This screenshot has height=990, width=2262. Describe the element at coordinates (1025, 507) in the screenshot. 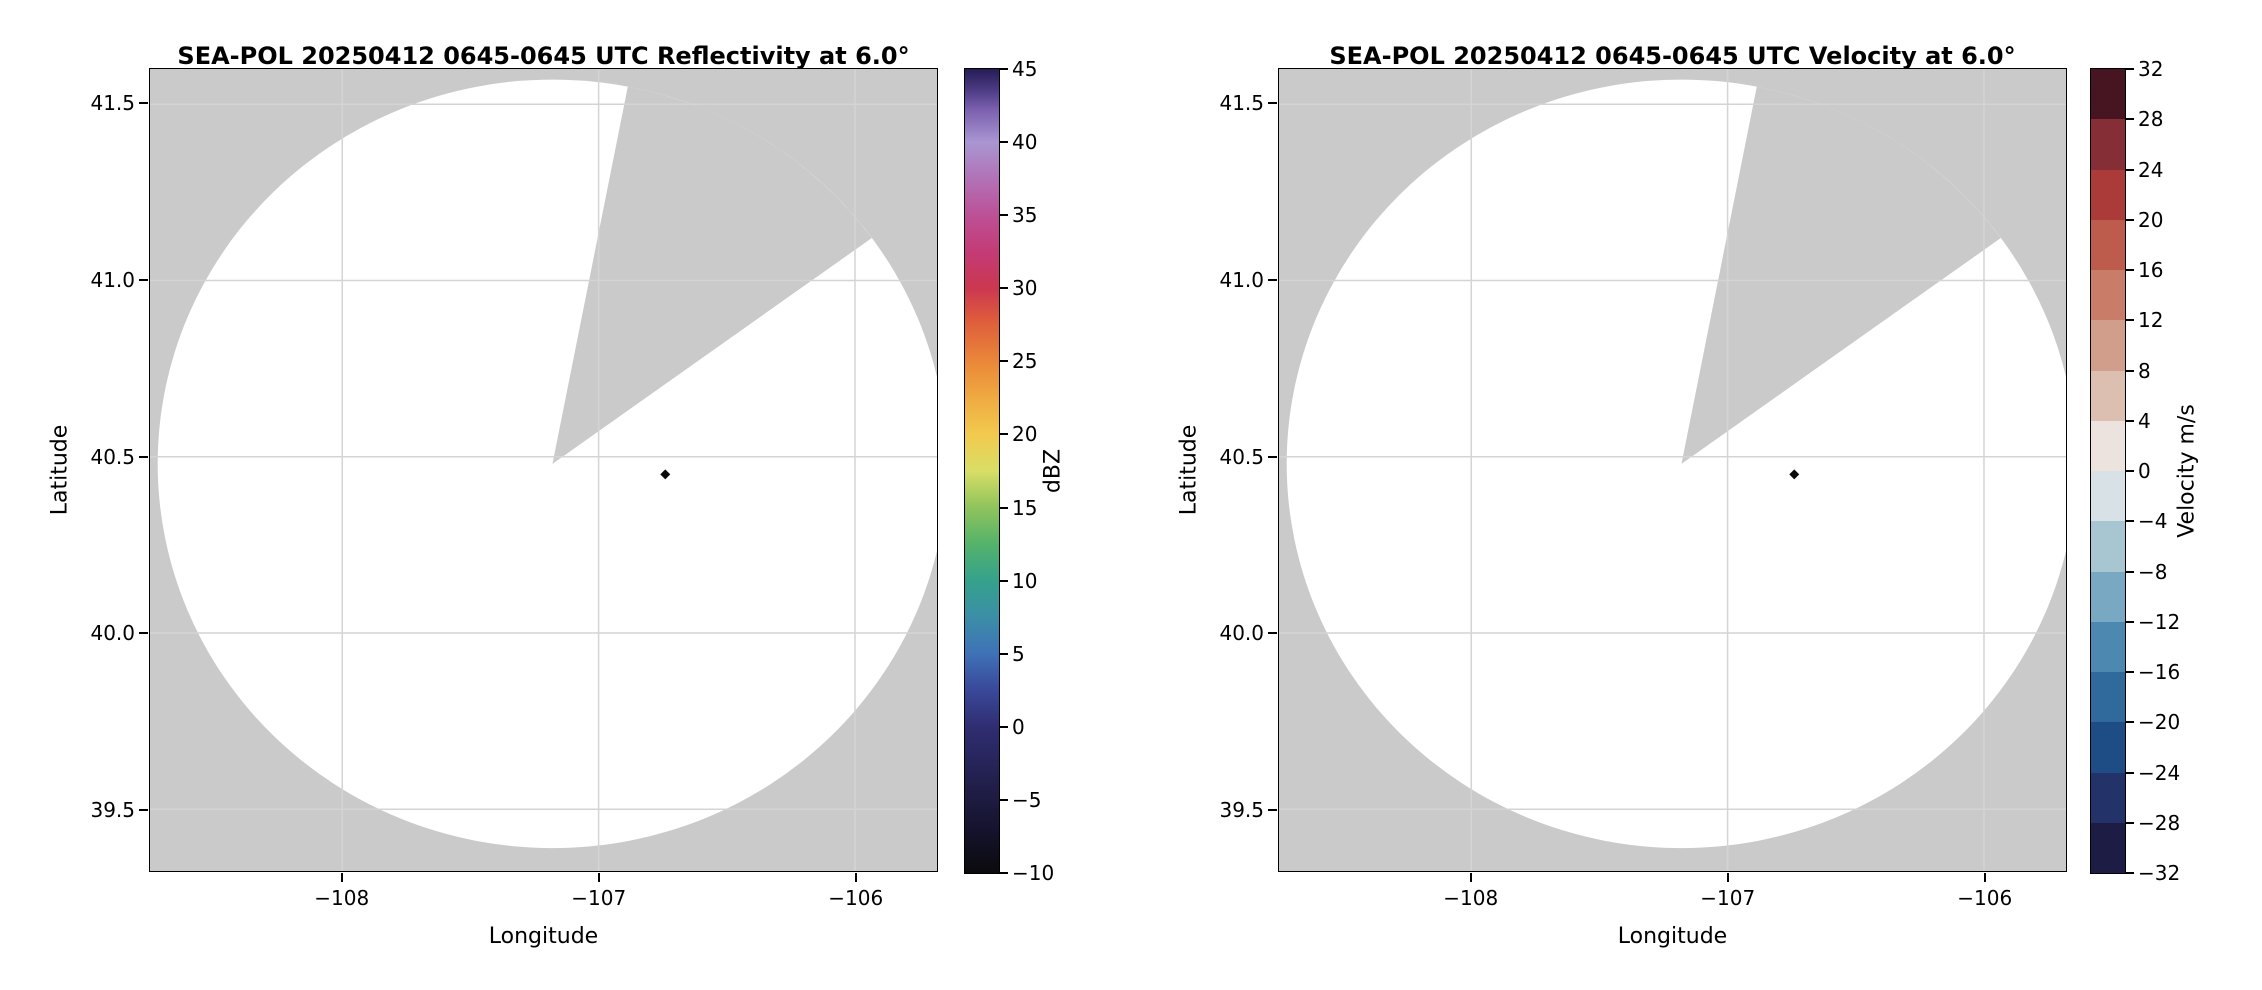

I see `colorbar-tick-label: 15` at that location.